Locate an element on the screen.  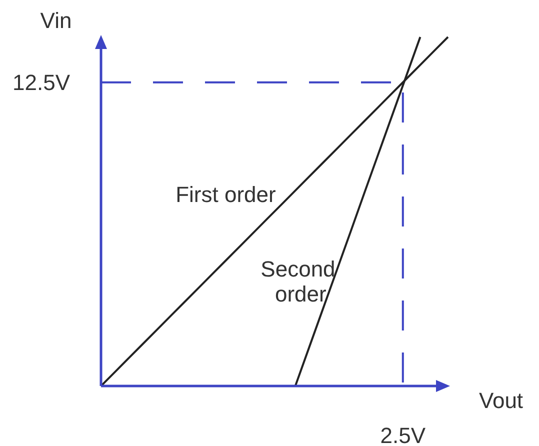
text: 2.5V is located at coordinates (403, 434).